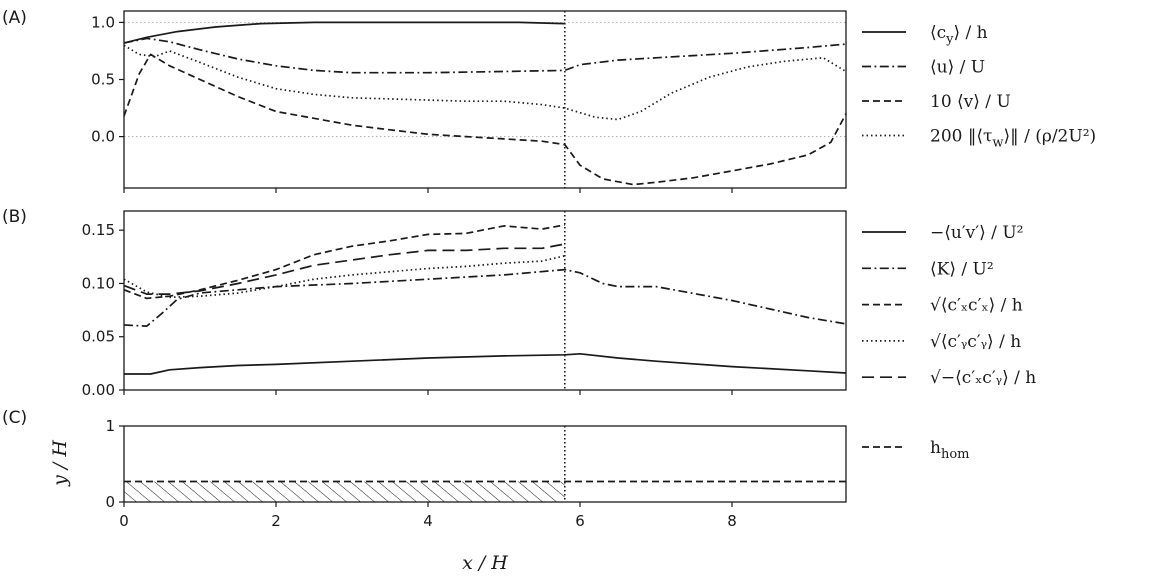  Describe the element at coordinates (1013, 139) in the screenshot. I see `legend-label-a-3: 200 ‖⟨τw⟩‖ / (ρ/2U²)` at that location.